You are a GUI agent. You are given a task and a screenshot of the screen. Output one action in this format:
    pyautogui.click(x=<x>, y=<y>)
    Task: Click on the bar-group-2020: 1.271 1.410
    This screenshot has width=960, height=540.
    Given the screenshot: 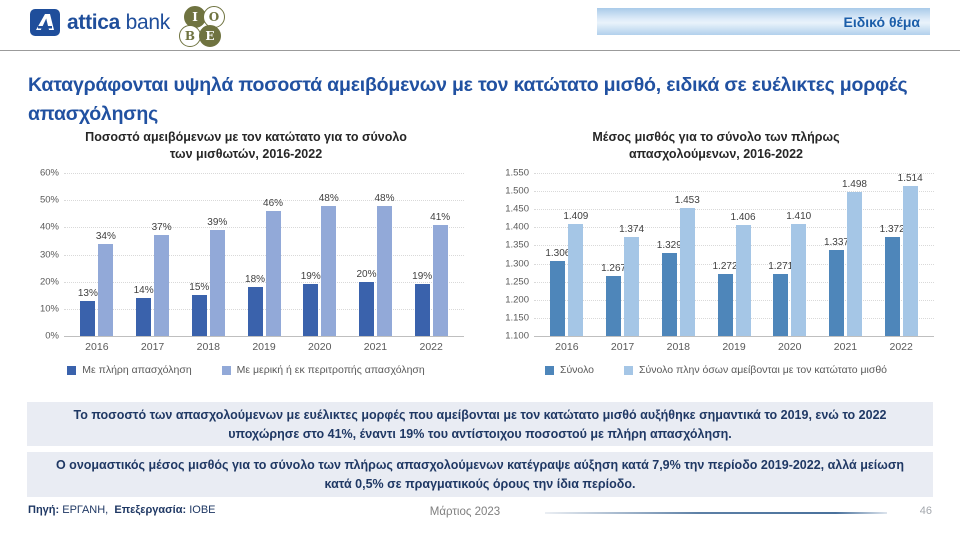 What is the action you would take?
    pyautogui.click(x=790, y=254)
    